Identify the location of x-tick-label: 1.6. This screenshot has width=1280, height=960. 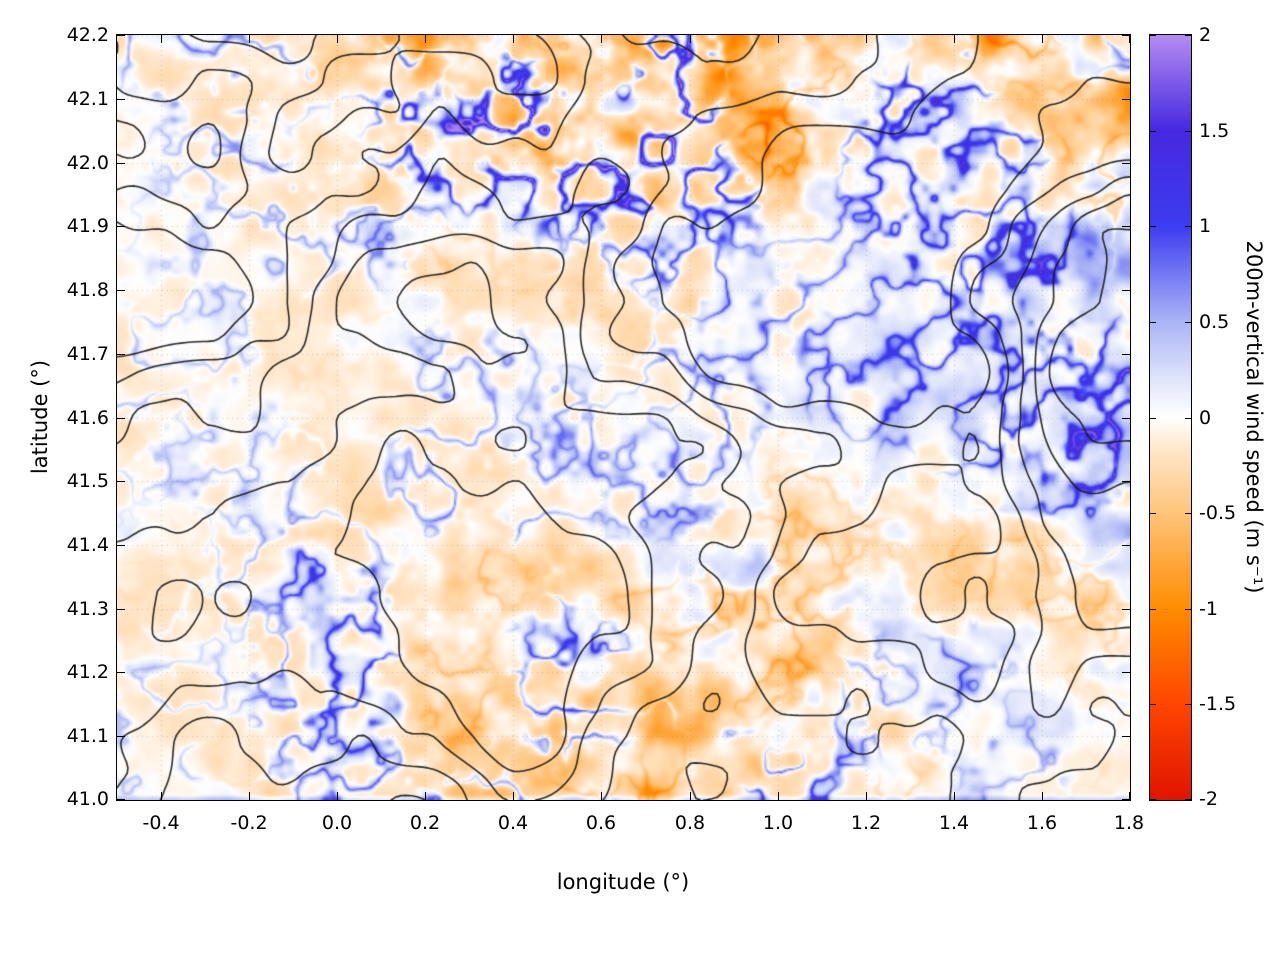
(1042, 823).